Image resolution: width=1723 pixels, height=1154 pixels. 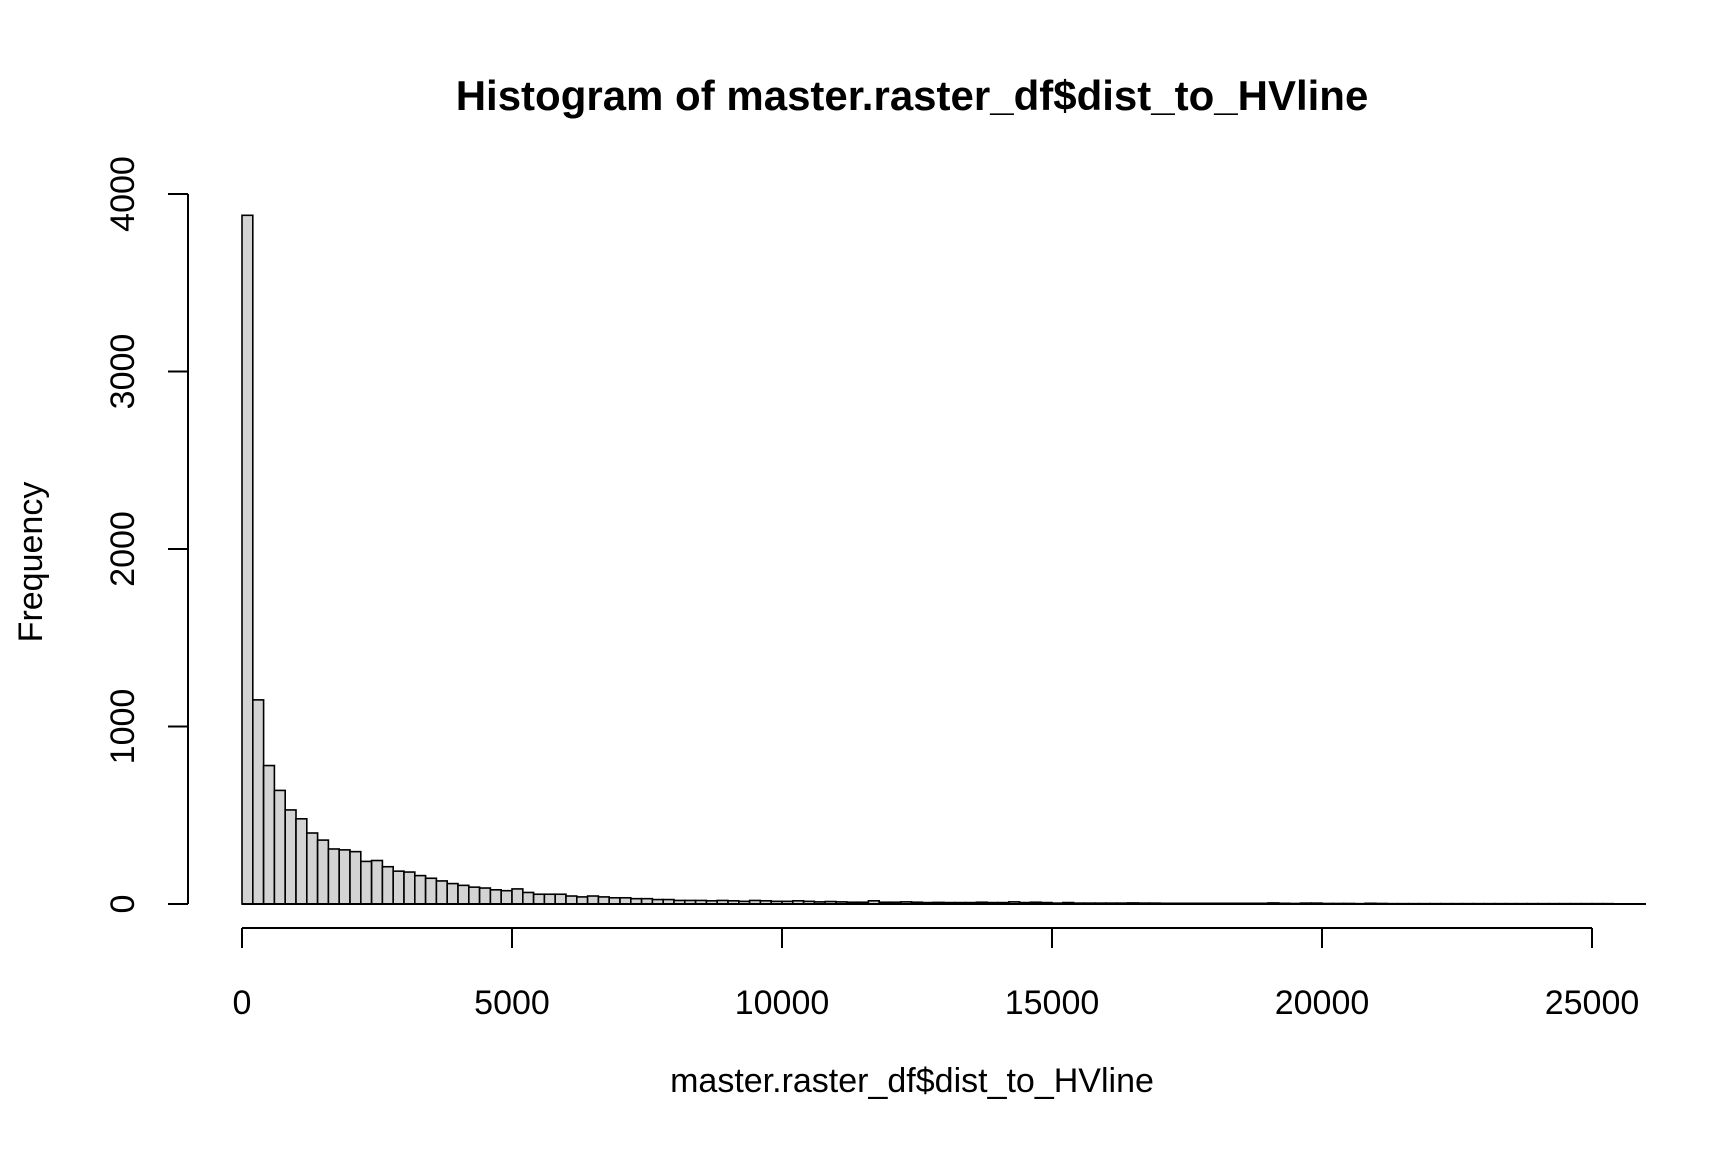 What do you see at coordinates (782, 1003) in the screenshot?
I see `x-tick-label: 10000` at bounding box center [782, 1003].